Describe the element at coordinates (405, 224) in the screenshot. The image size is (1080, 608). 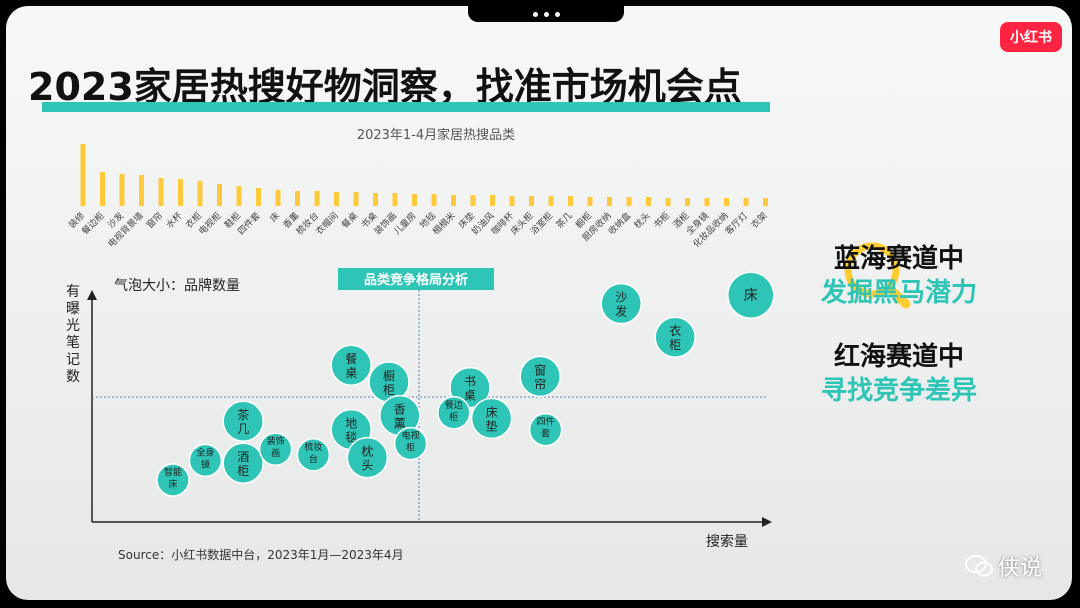
I see `bar-label-17: 儿童房` at that location.